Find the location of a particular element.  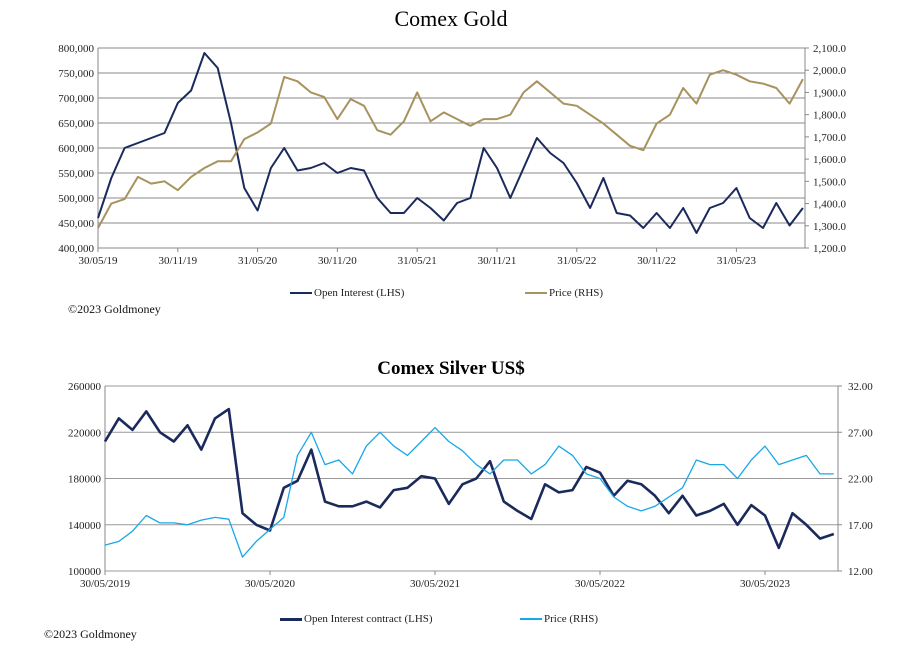

silver-copyright: ©2023 Goldmoney is located at coordinates (90, 634).